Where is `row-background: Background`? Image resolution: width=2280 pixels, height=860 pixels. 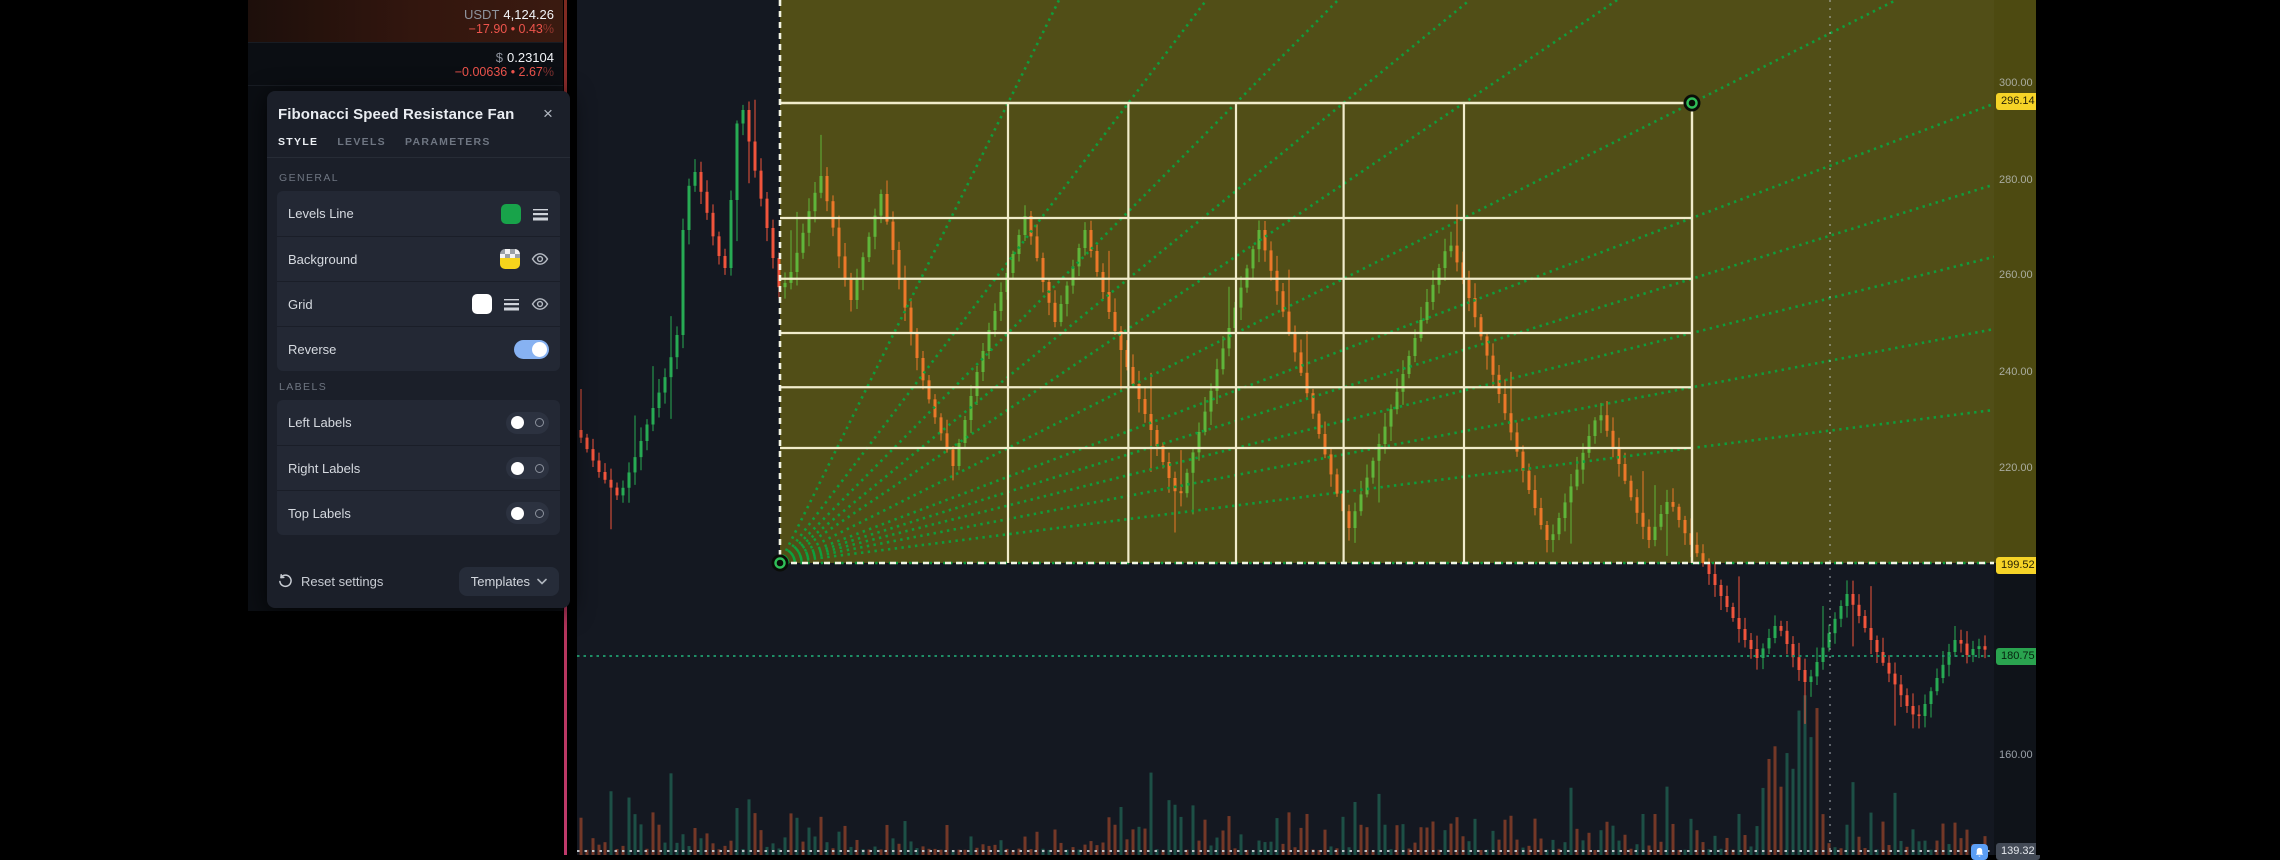
row-background: Background is located at coordinates (418, 258).